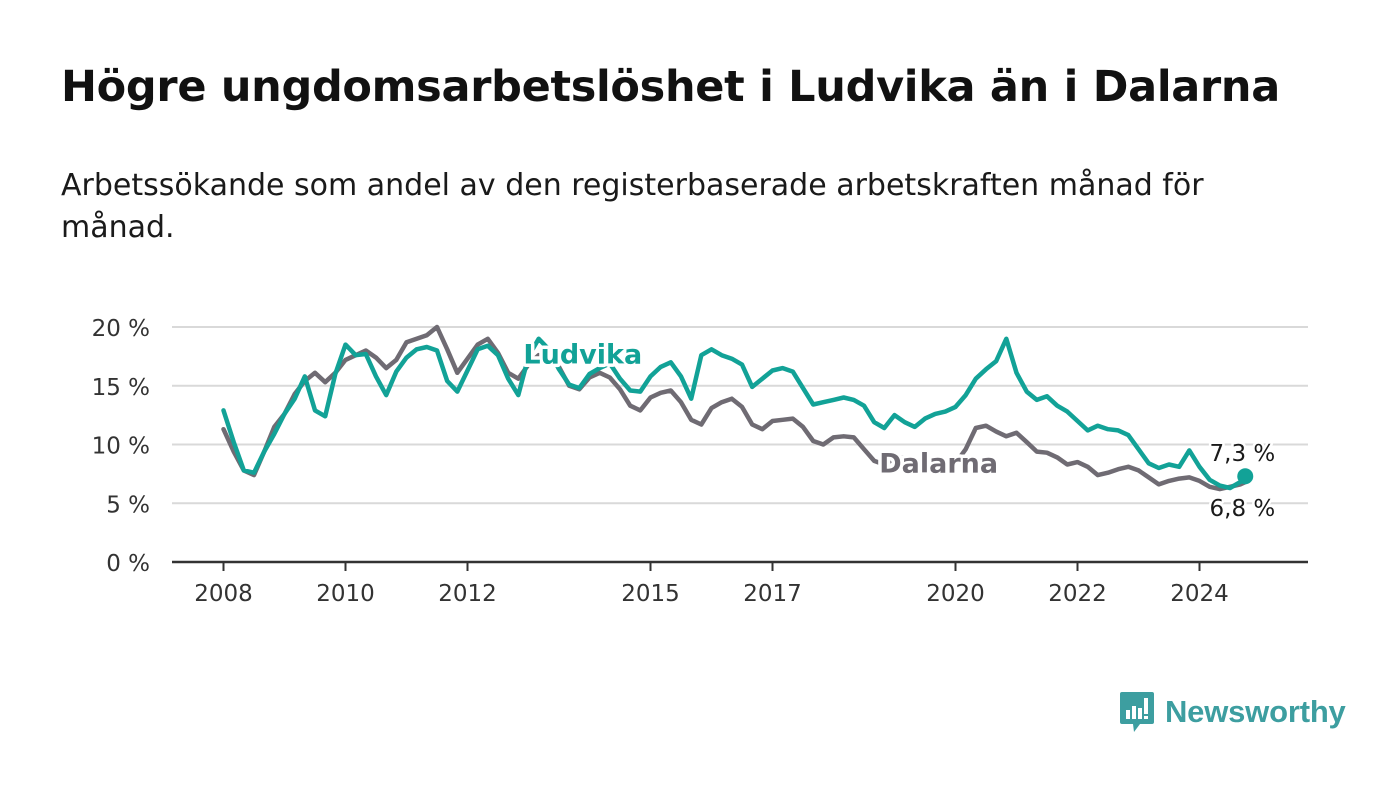  Describe the element at coordinates (899, 430) in the screenshot. I see `series-labels: Dalarna Ludvika 7,3 % 6,8 %` at that location.